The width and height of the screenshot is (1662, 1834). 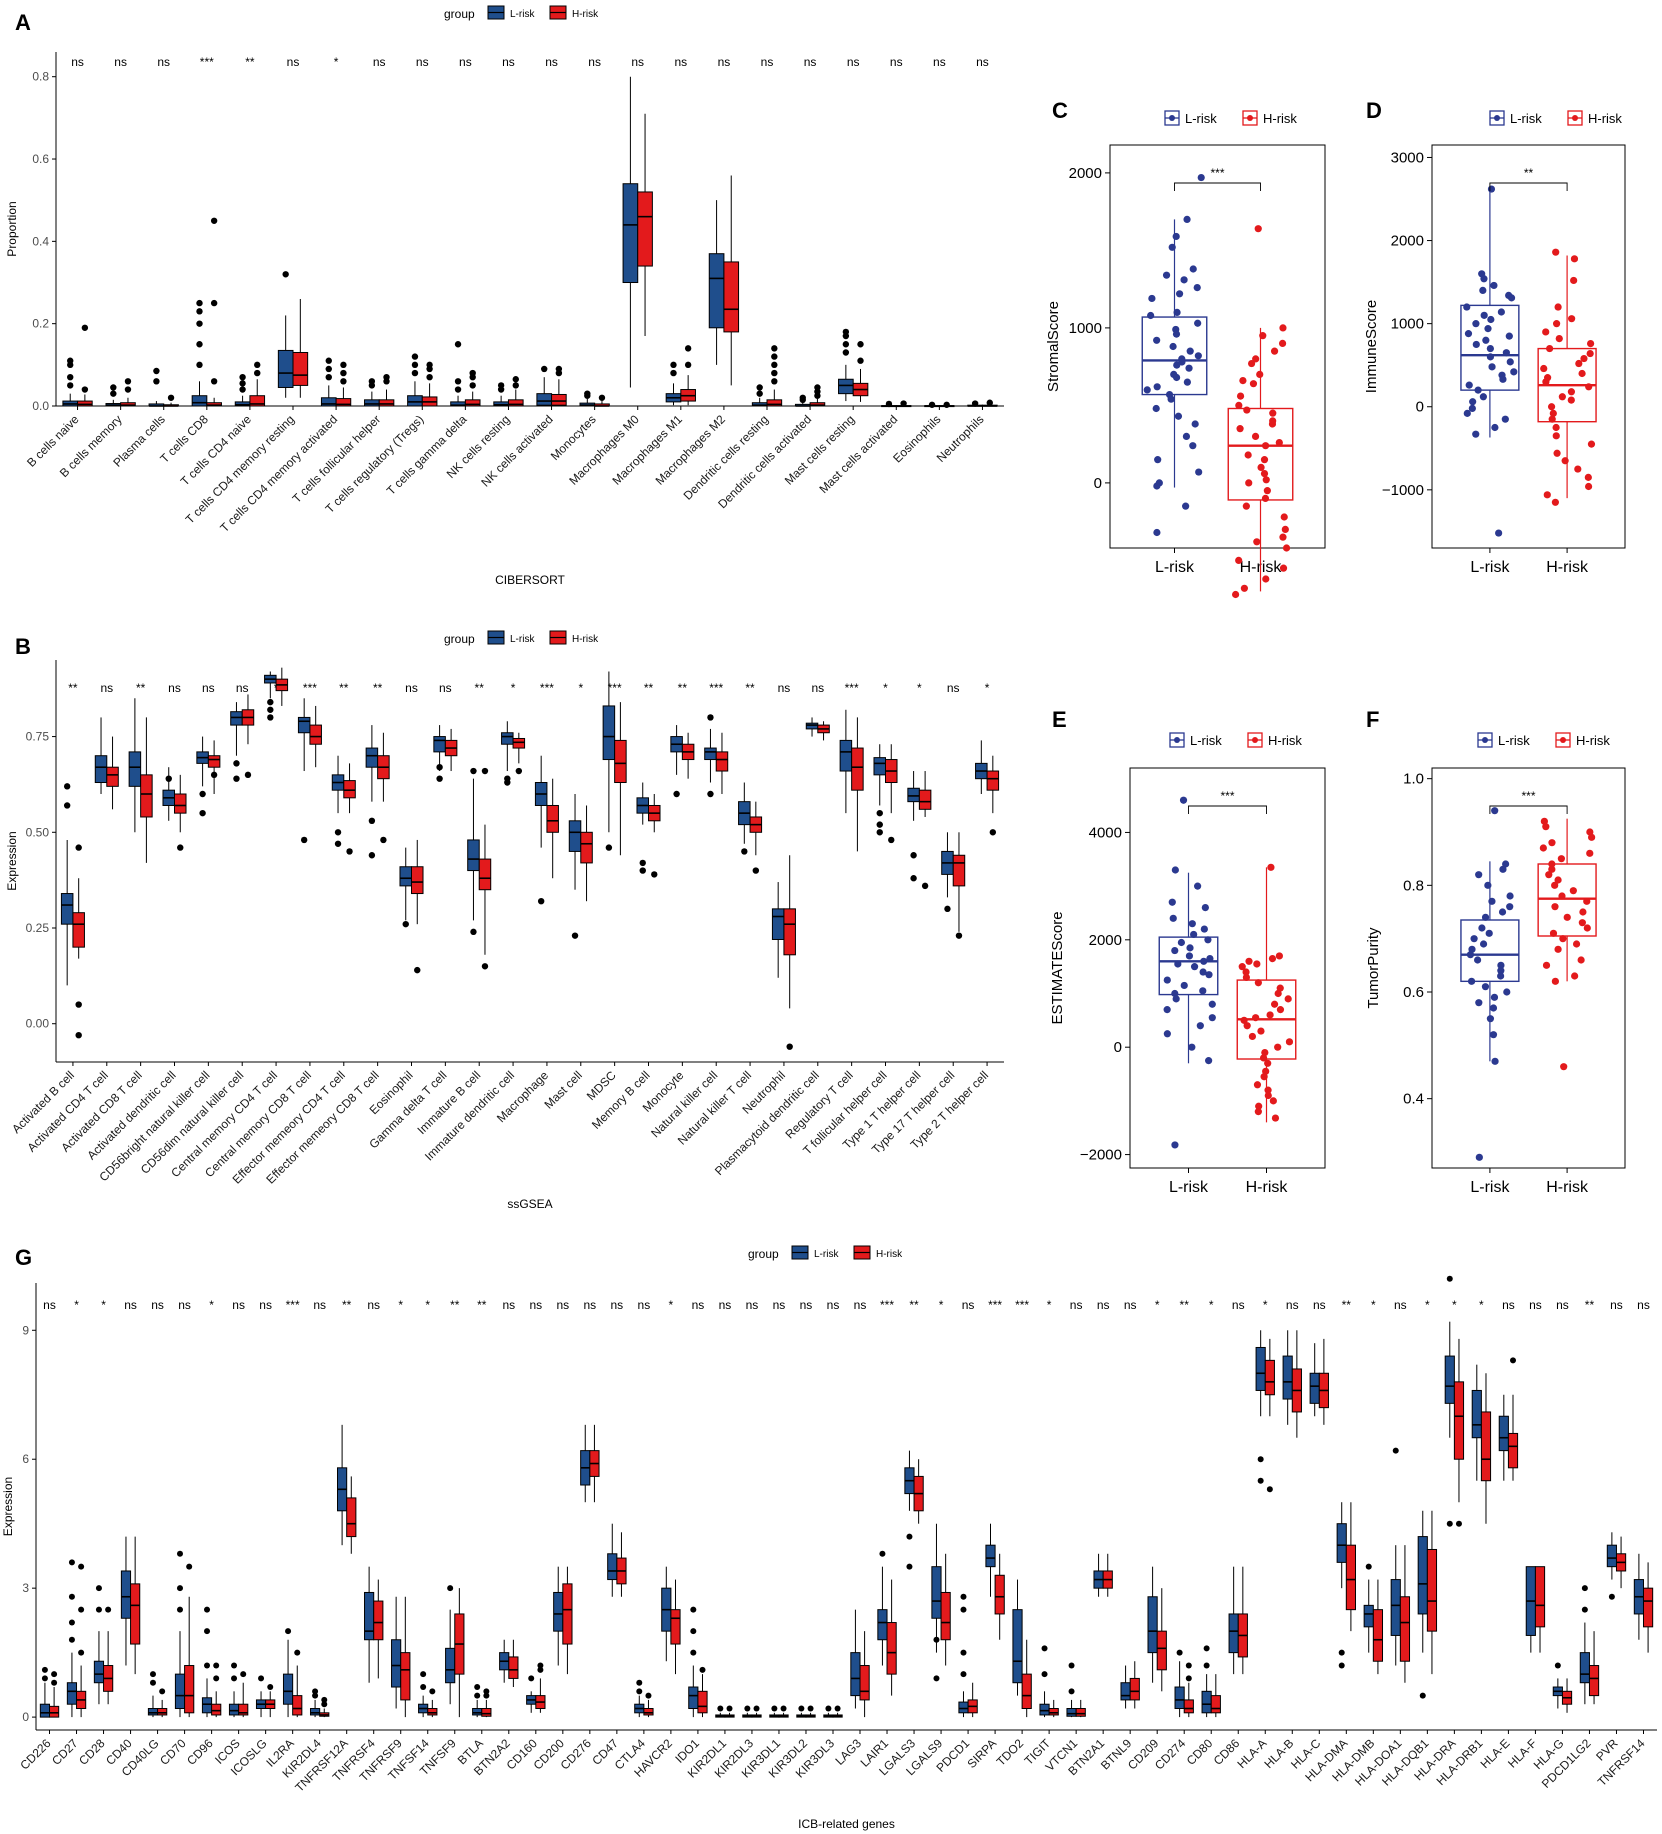 What do you see at coordinates (947, 872) in the screenshot?
I see `B-box-low` at bounding box center [947, 872].